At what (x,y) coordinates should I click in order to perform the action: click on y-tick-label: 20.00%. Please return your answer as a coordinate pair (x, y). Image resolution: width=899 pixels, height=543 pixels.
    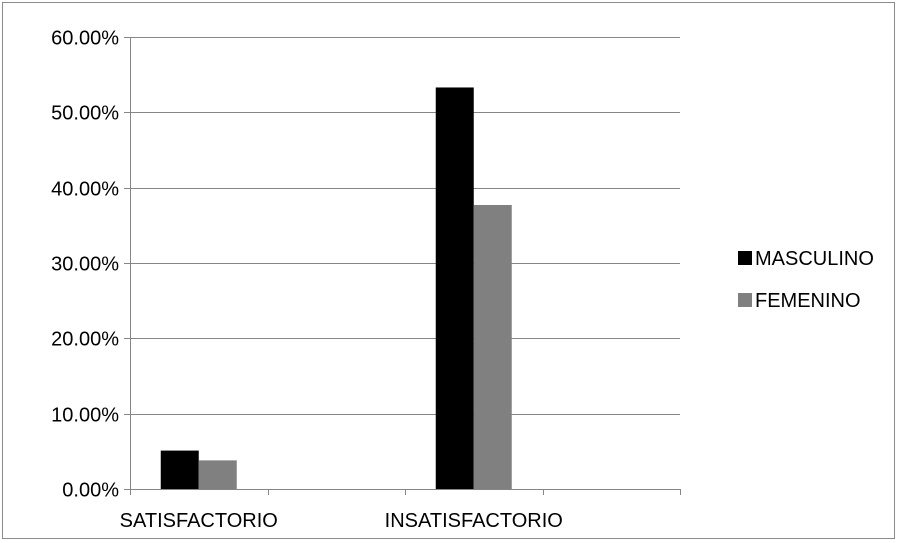
    Looking at the image, I should click on (85, 340).